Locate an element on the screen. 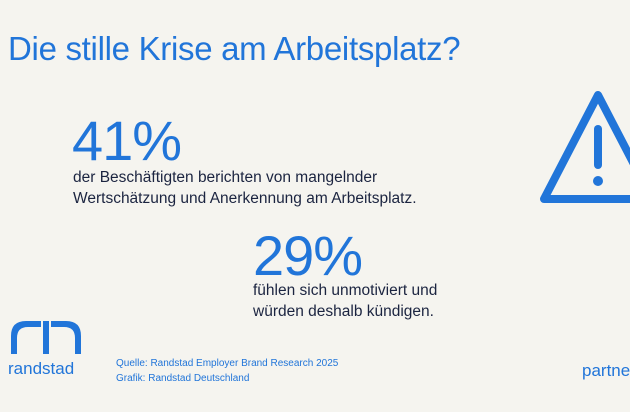  page-title: Die stille Krise am Arbeitsplatz? is located at coordinates (234, 48).